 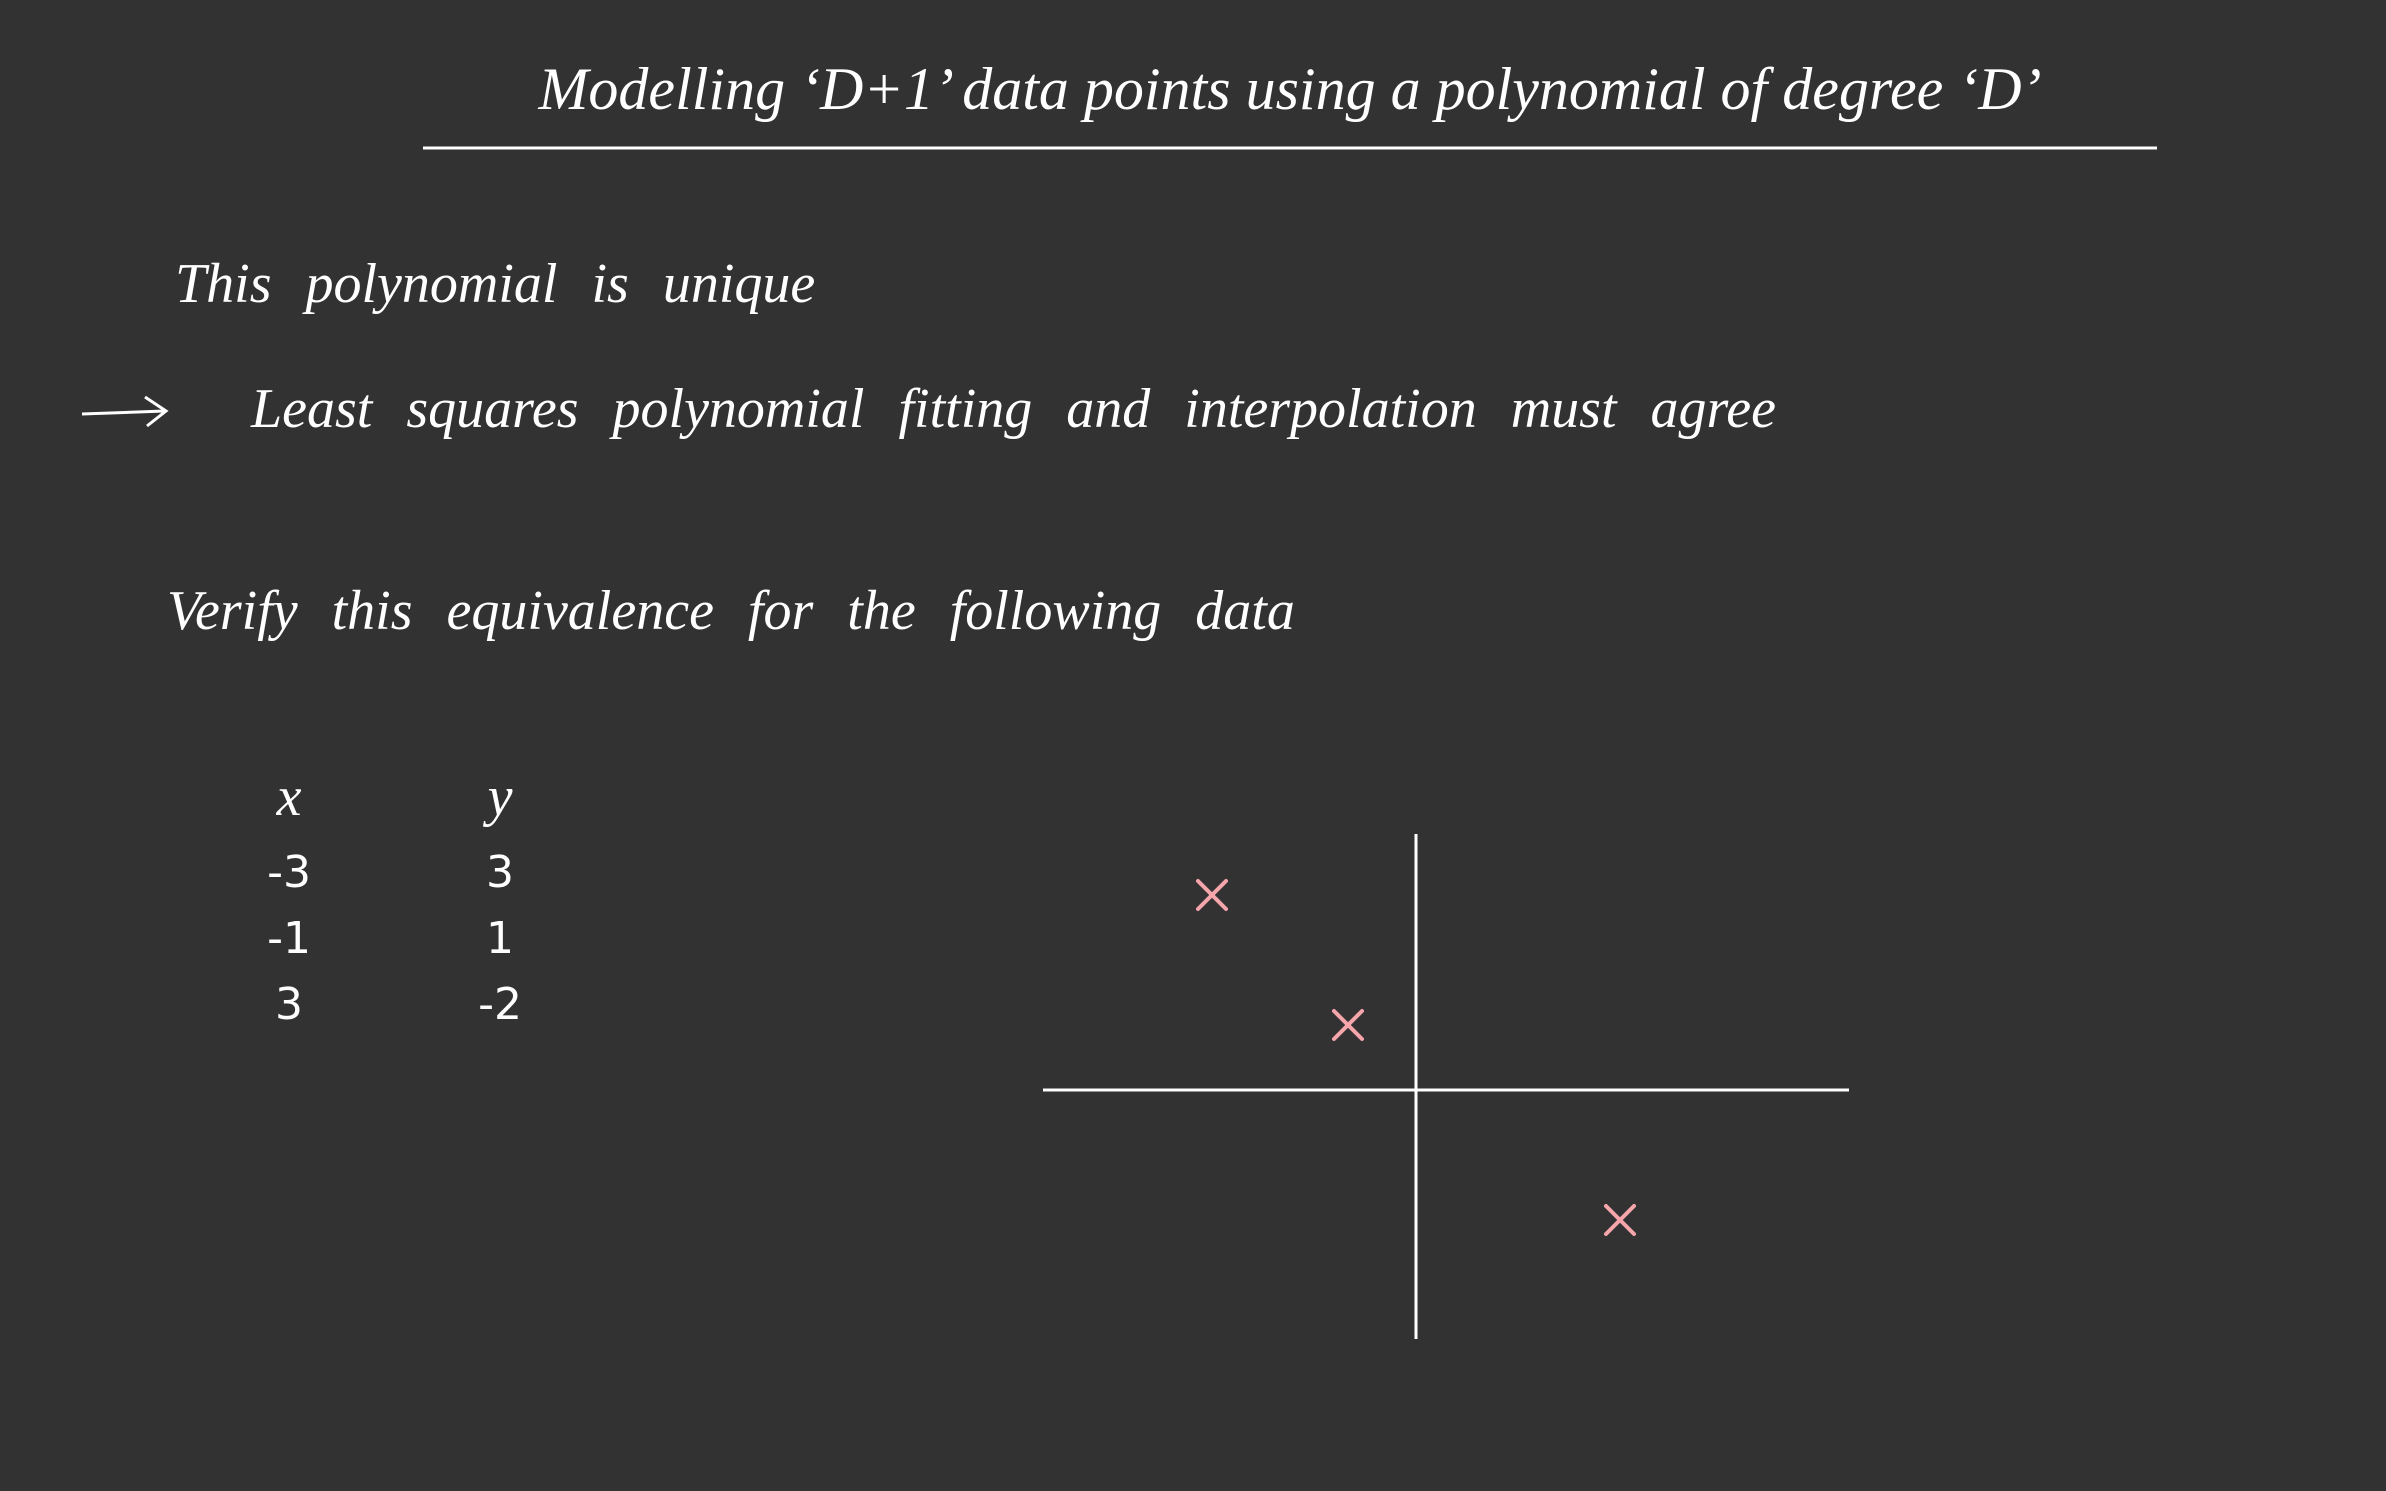 I want to click on axes, so click(x=1446, y=1086).